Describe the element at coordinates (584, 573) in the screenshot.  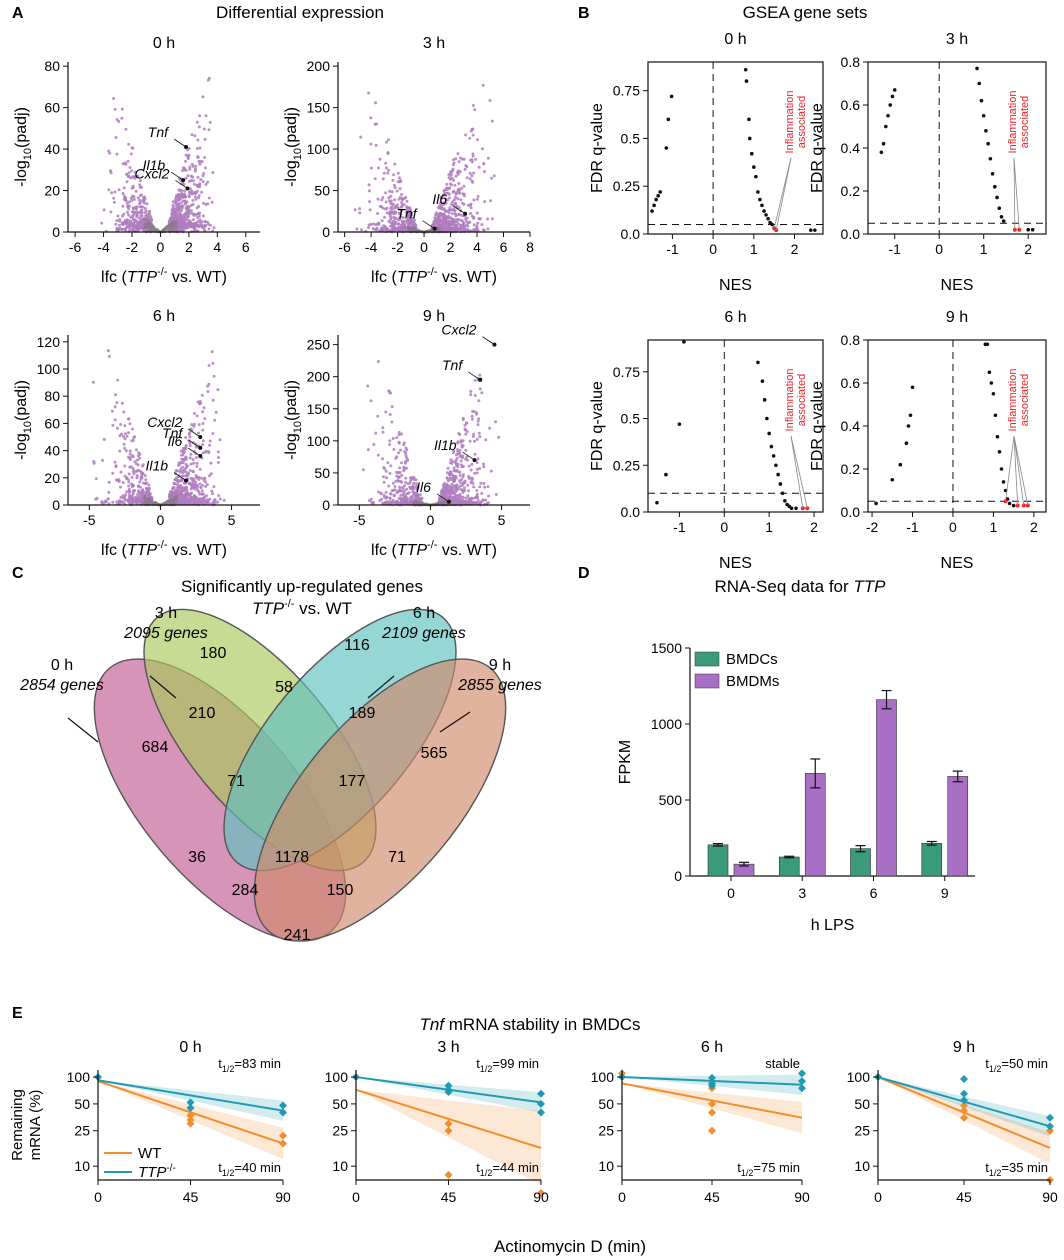
I see `panel-letter-d: D` at that location.